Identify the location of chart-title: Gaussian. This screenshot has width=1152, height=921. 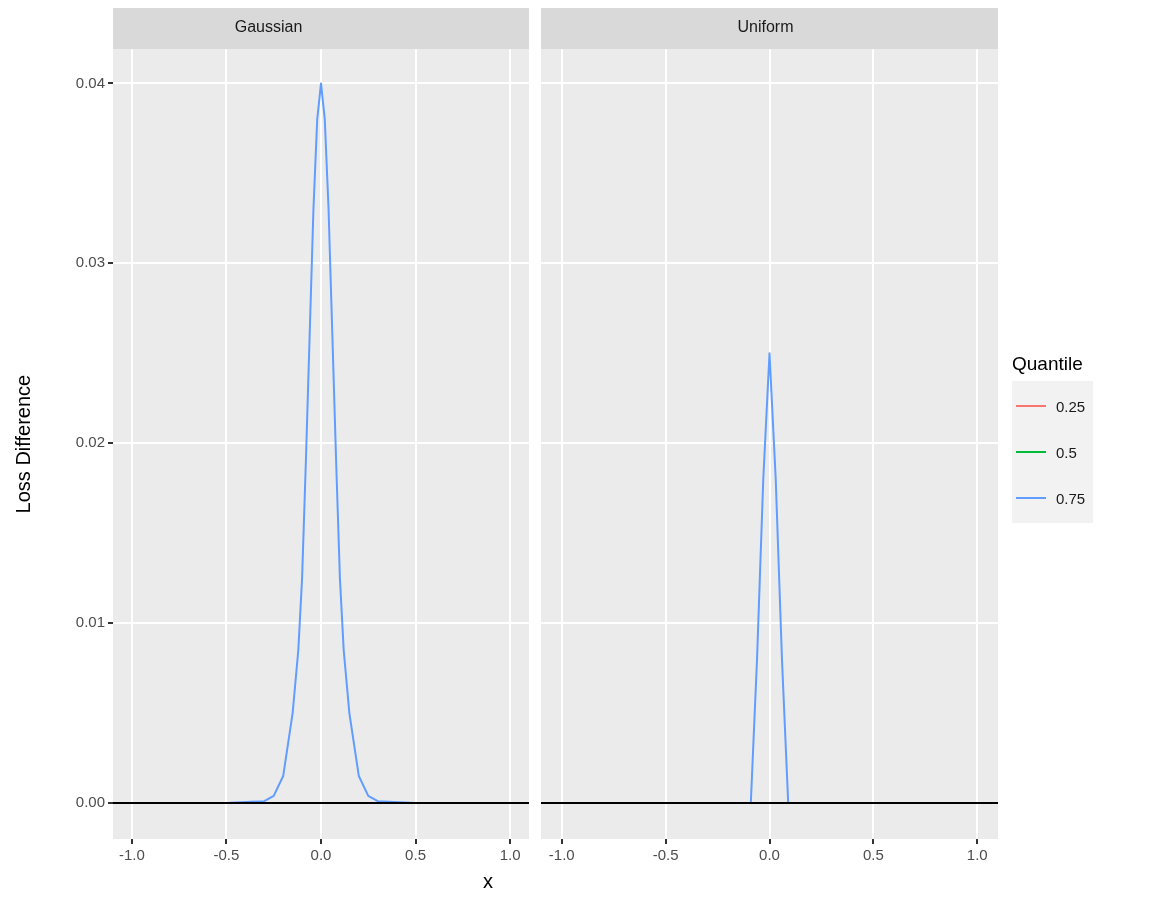
(268, 27).